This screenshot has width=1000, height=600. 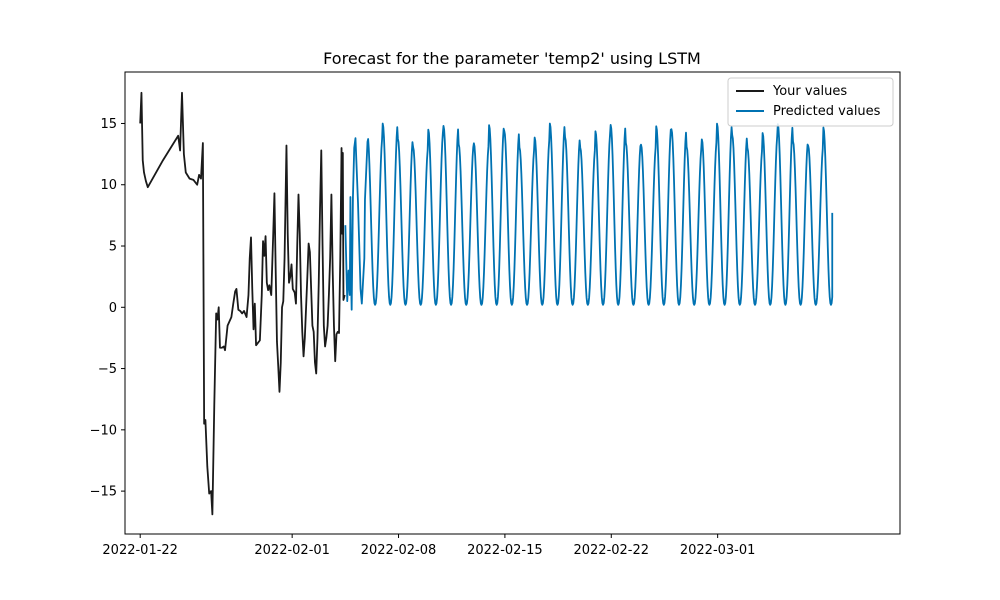 What do you see at coordinates (103, 430) in the screenshot?
I see `y-tick-label: −10` at bounding box center [103, 430].